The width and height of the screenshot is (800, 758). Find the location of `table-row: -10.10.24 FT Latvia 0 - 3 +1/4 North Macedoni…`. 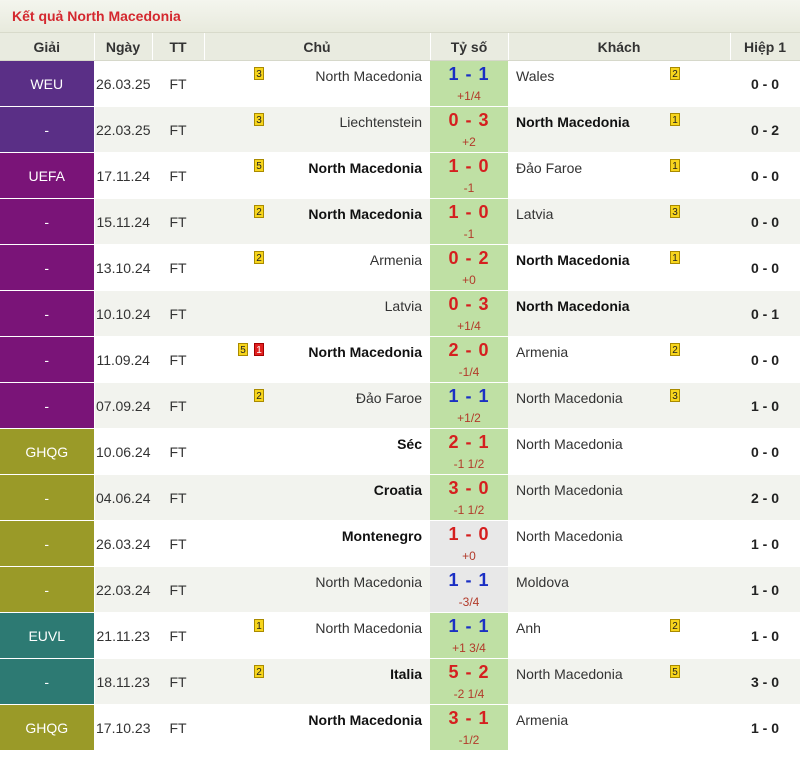

table-row: -10.10.24 FT Latvia 0 - 3 +1/4 North Macedoni… is located at coordinates (400, 313).